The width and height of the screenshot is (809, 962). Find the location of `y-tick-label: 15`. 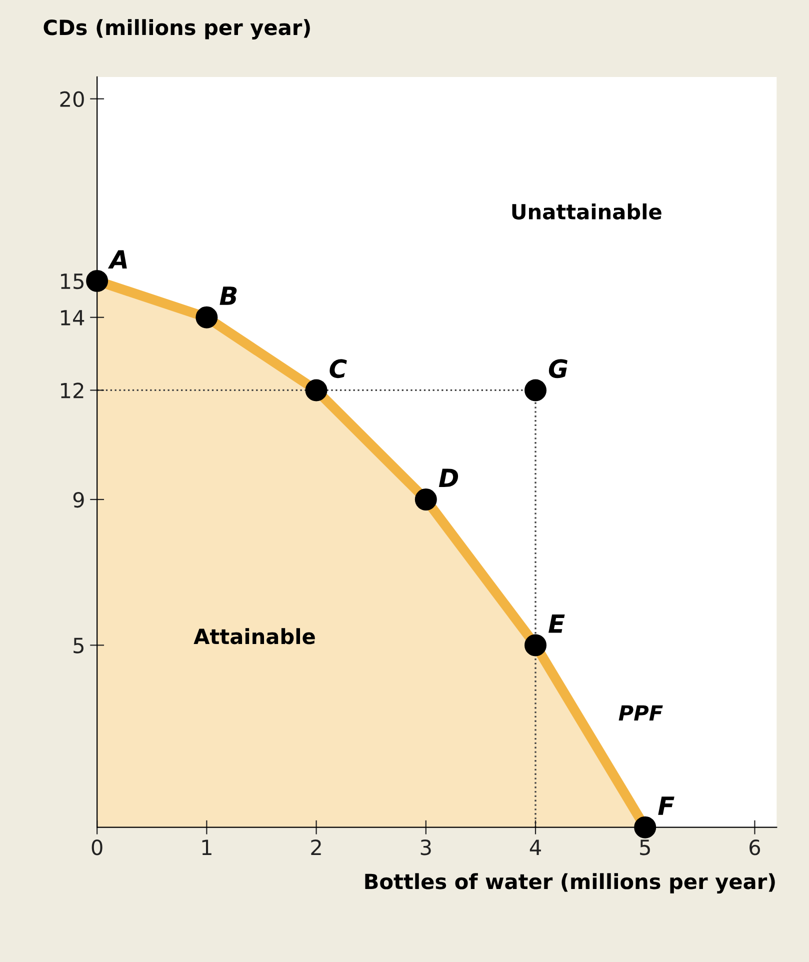

y-tick-label: 15 is located at coordinates (72, 282).